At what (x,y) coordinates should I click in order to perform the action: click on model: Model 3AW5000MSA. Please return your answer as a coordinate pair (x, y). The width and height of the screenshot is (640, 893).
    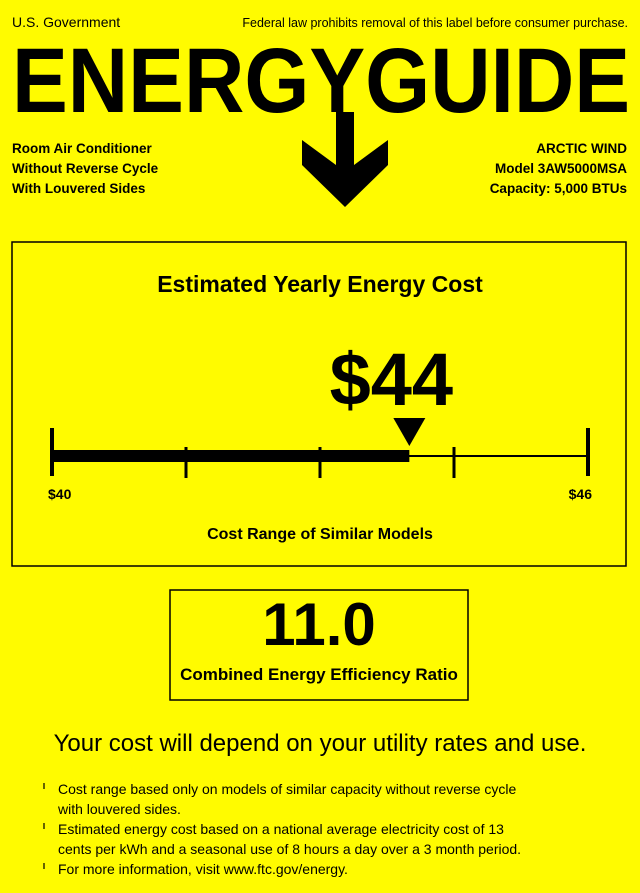
    Looking at the image, I should click on (561, 168).